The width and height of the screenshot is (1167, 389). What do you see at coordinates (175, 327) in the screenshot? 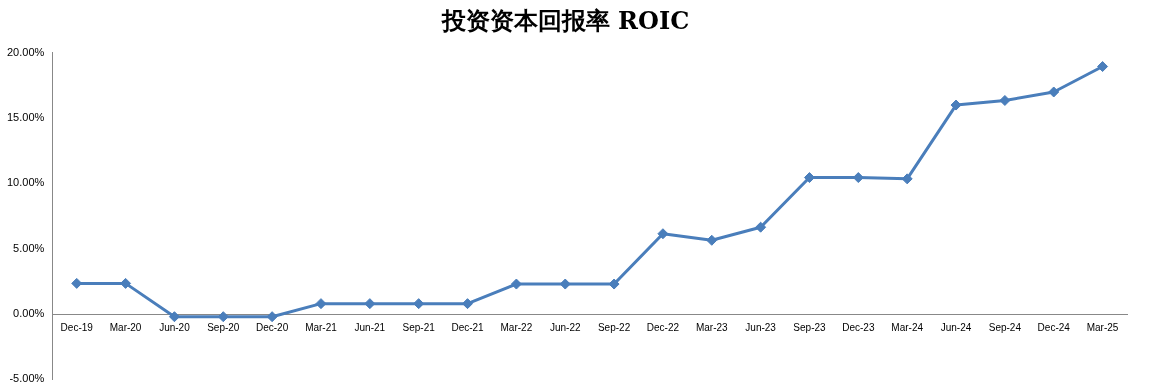
I see `x-tick-label: Jun-20` at bounding box center [175, 327].